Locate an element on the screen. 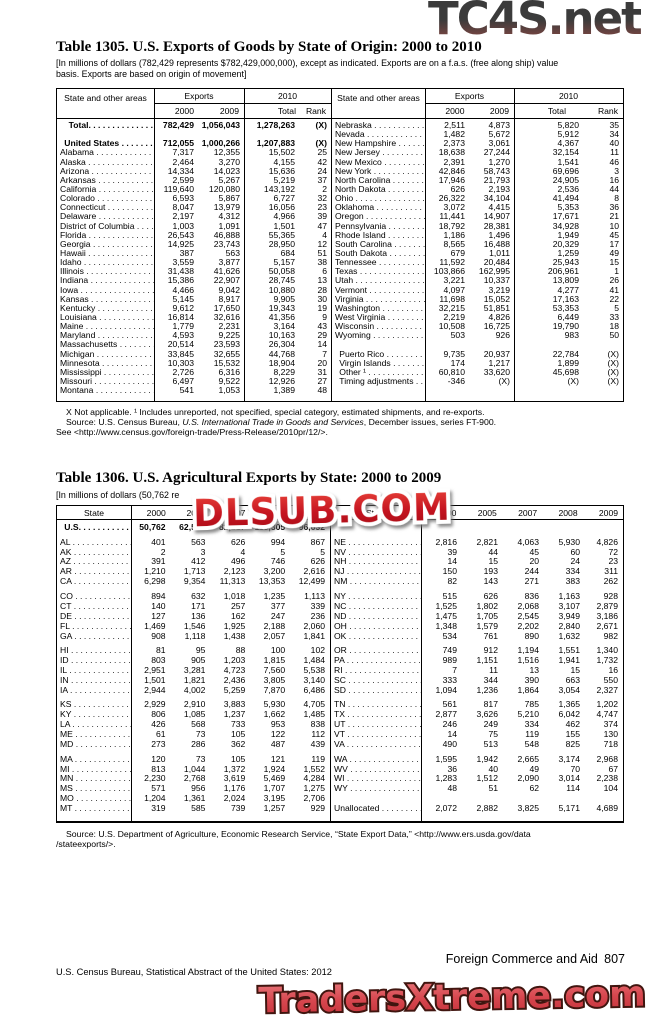 The width and height of the screenshot is (652, 1024). row-value: 4,689 is located at coordinates (607, 808).